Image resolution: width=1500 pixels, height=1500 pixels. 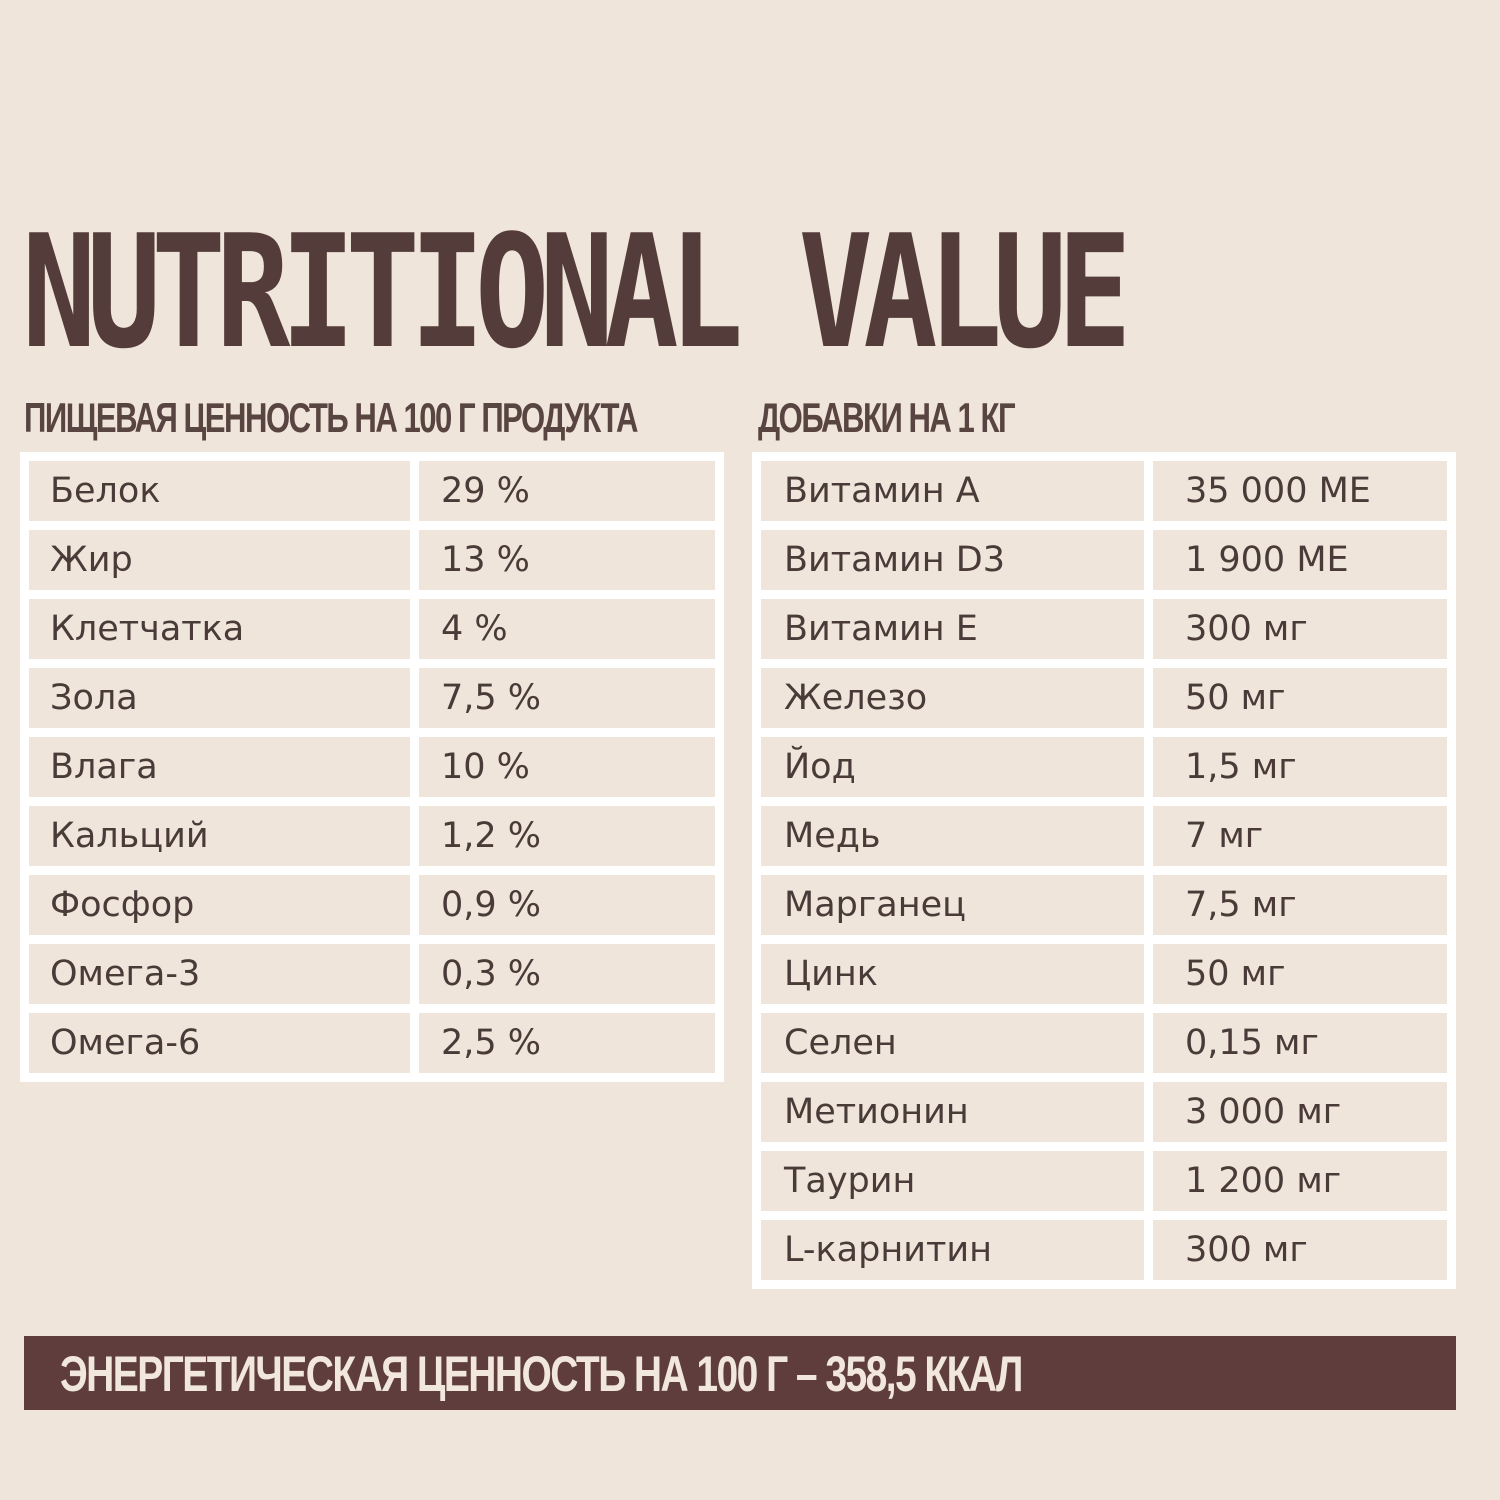 I want to click on table-row: Витамин Е 300 мг, so click(x=1104, y=629).